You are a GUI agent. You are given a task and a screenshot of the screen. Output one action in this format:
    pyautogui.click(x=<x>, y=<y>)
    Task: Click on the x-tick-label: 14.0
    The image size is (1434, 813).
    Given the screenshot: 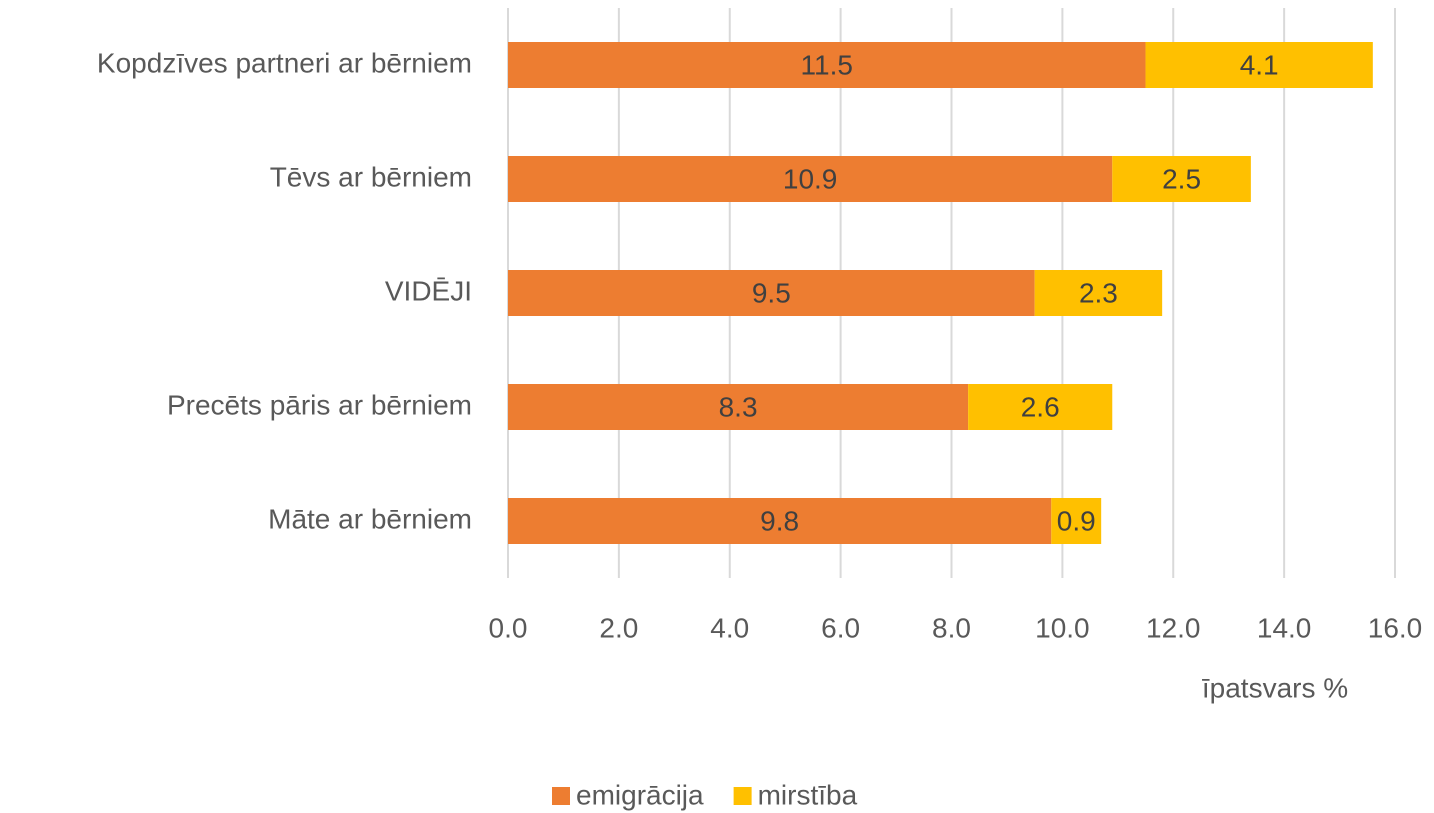 What is the action you would take?
    pyautogui.click(x=1284, y=627)
    